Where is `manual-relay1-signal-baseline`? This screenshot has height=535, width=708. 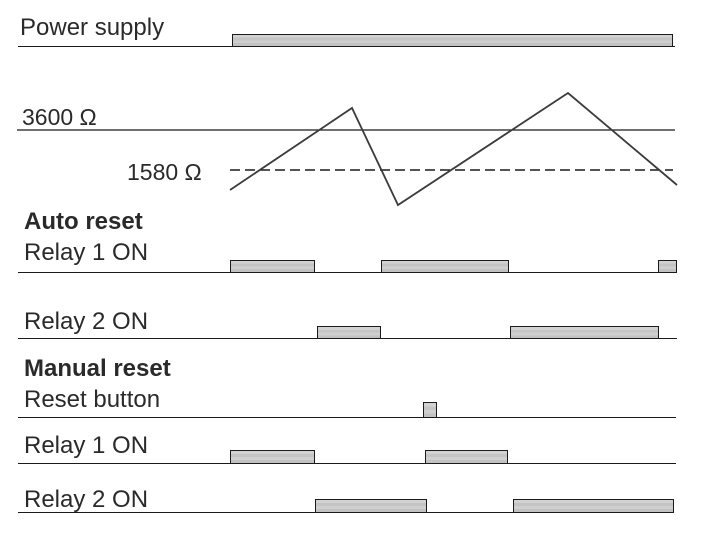 manual-relay1-signal-baseline is located at coordinates (347, 464).